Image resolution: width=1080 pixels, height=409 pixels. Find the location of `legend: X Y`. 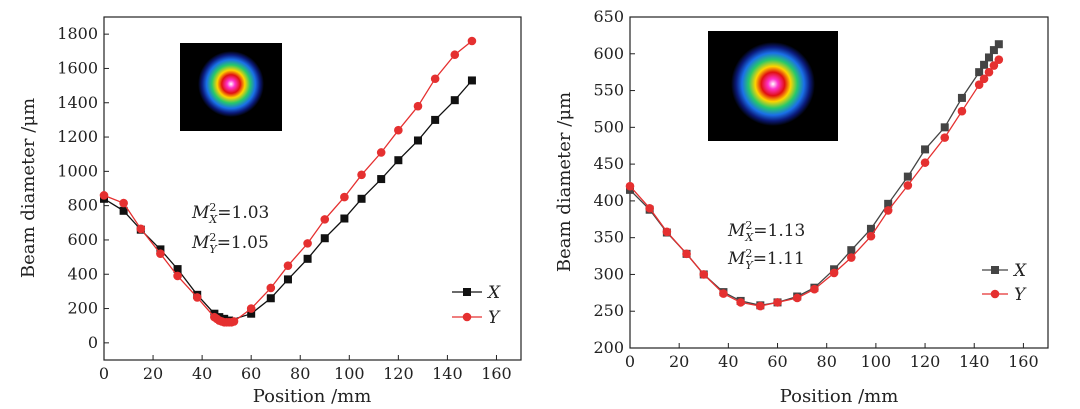

legend: X Y is located at coordinates (476, 305).